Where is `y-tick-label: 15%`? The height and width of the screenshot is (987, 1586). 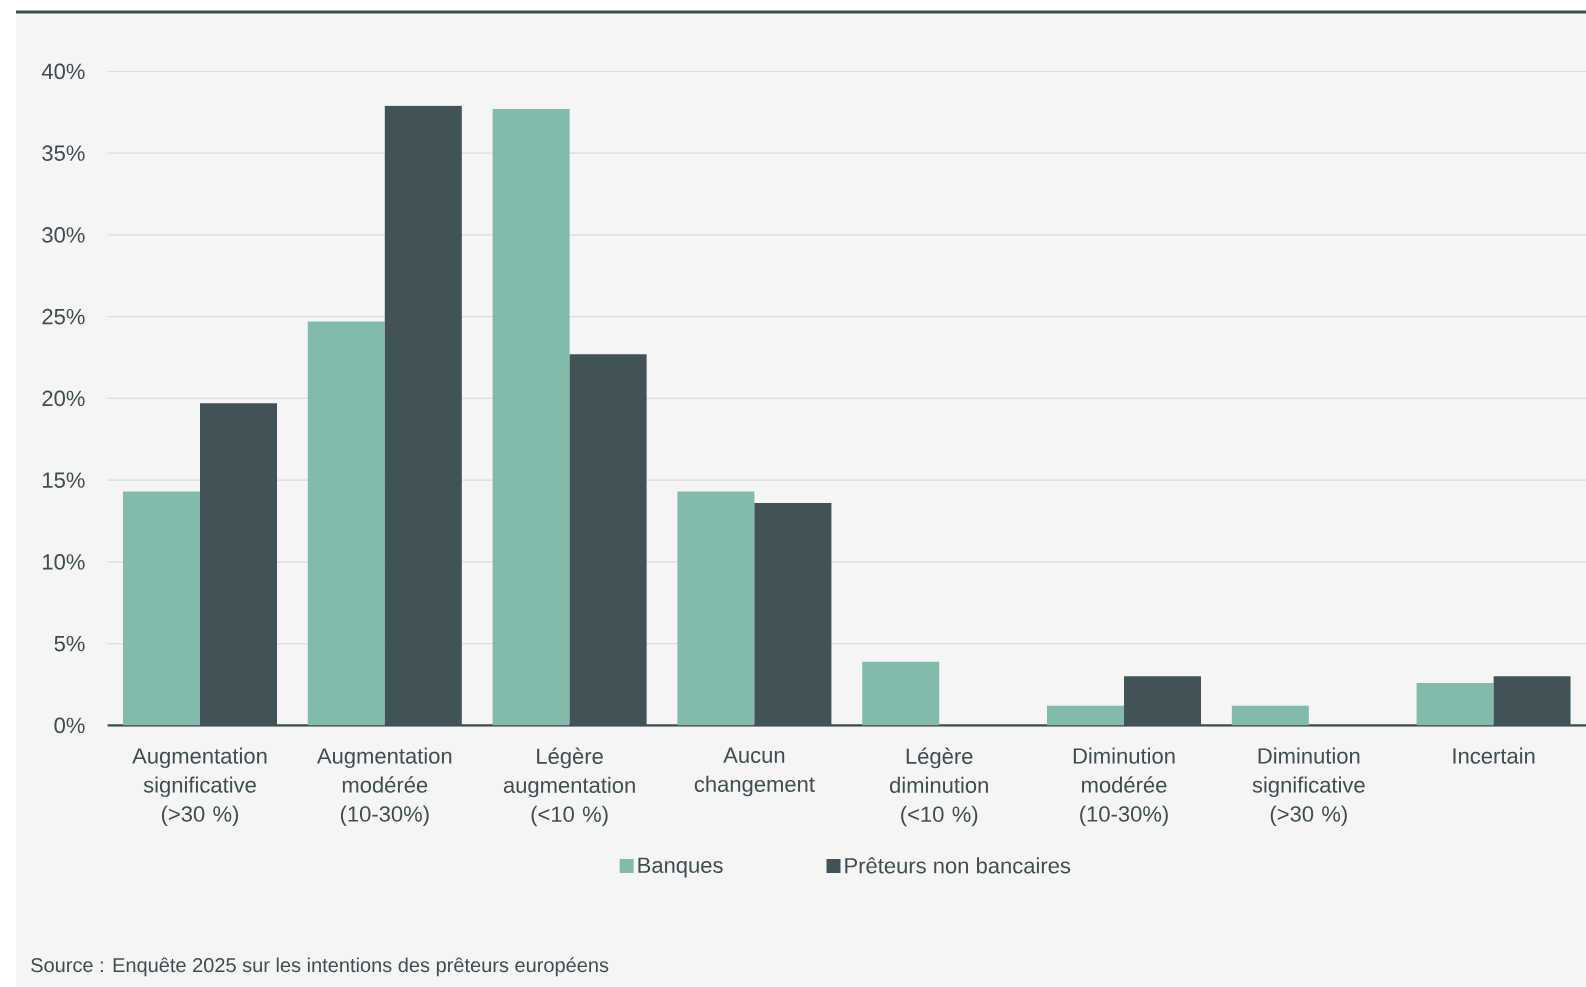
y-tick-label: 15% is located at coordinates (64, 480).